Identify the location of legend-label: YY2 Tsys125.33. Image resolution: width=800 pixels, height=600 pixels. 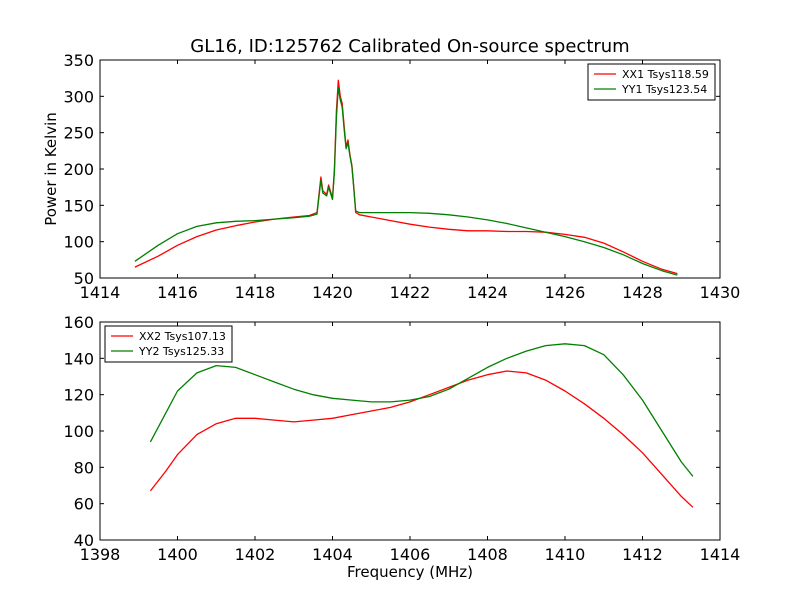
(181, 351).